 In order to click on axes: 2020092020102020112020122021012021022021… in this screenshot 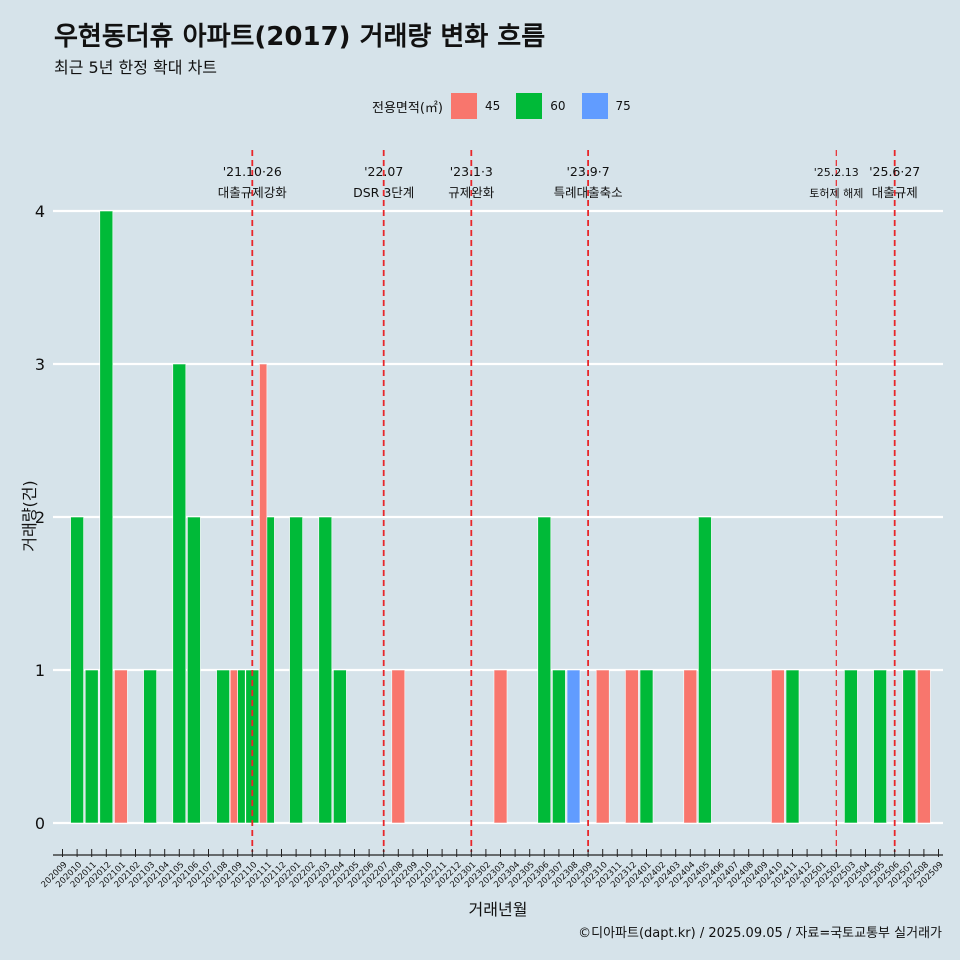, I will do `click(493, 869)`.